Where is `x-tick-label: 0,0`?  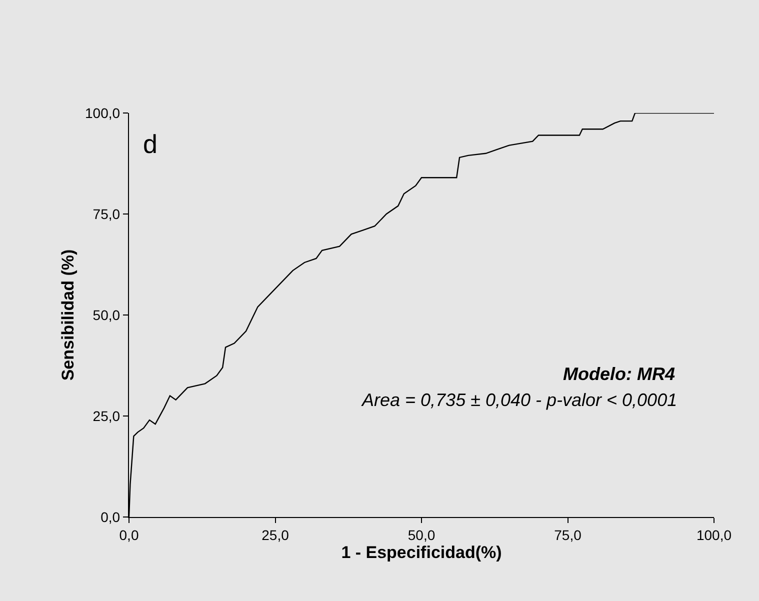
x-tick-label: 0,0 is located at coordinates (129, 534).